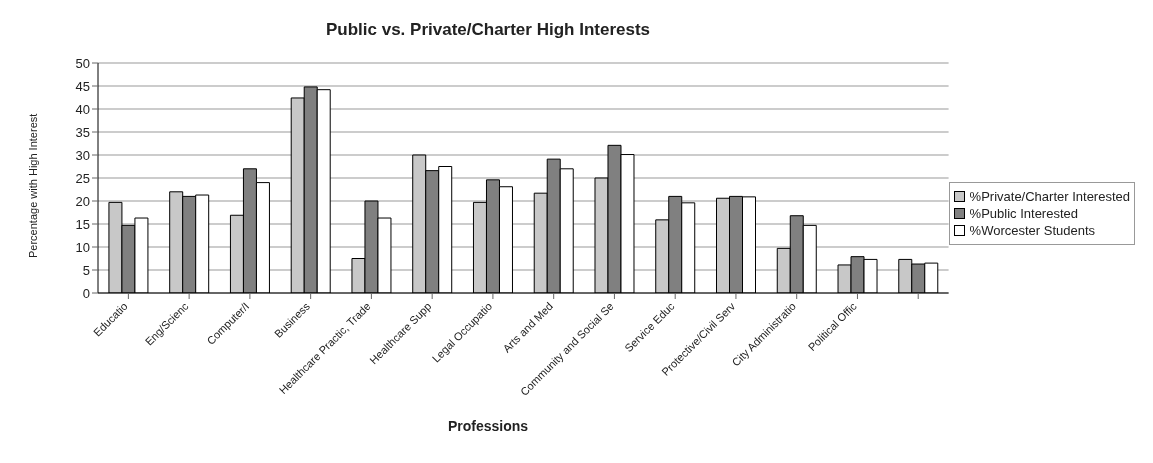  Describe the element at coordinates (1032, 230) in the screenshot. I see `legend-label: %Worcester Students` at that location.